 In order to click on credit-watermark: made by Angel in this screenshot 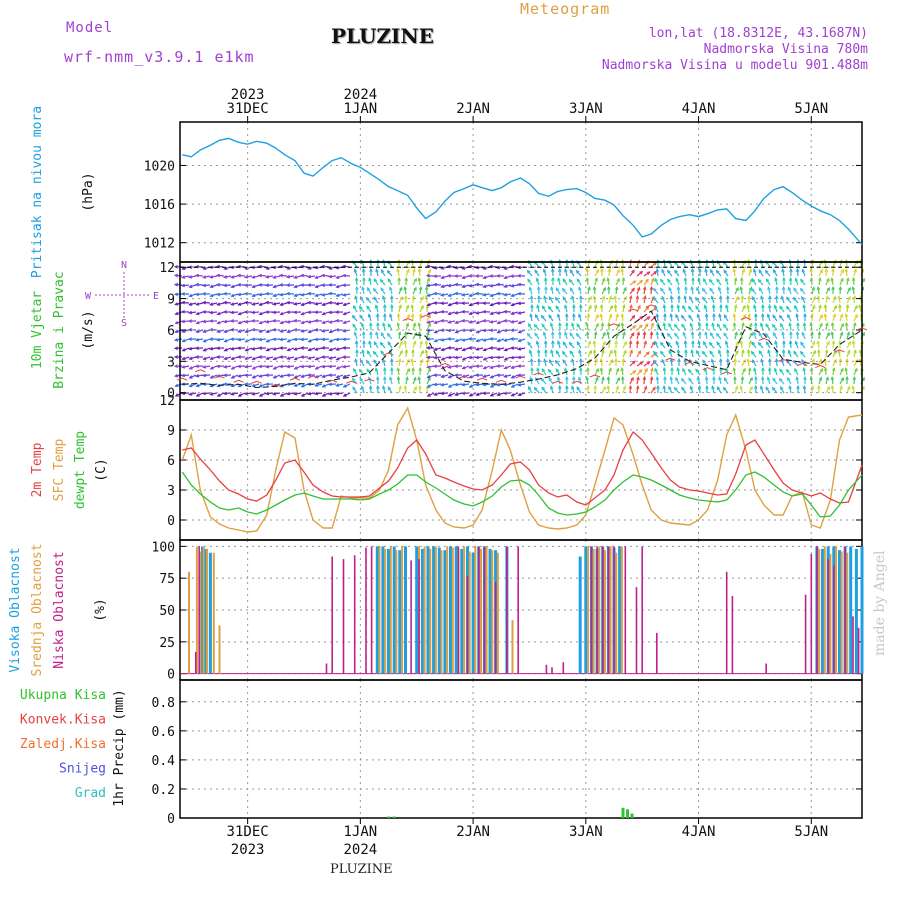, I will do `click(880, 603)`.